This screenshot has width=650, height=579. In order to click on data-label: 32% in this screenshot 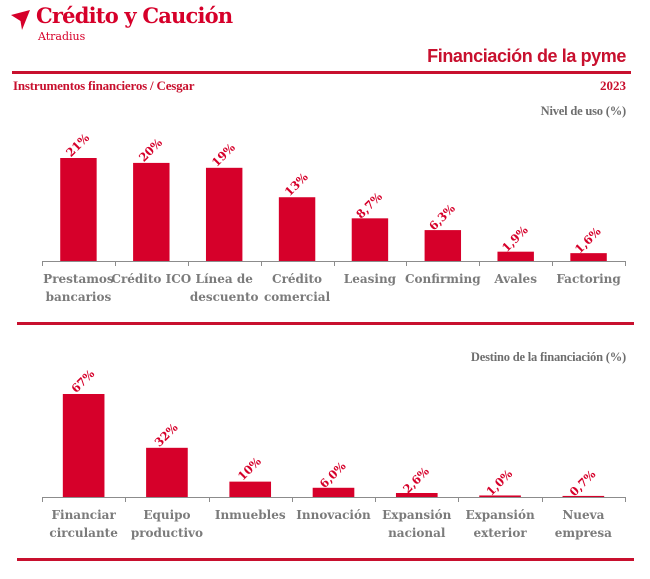, I will do `click(166, 434)`.